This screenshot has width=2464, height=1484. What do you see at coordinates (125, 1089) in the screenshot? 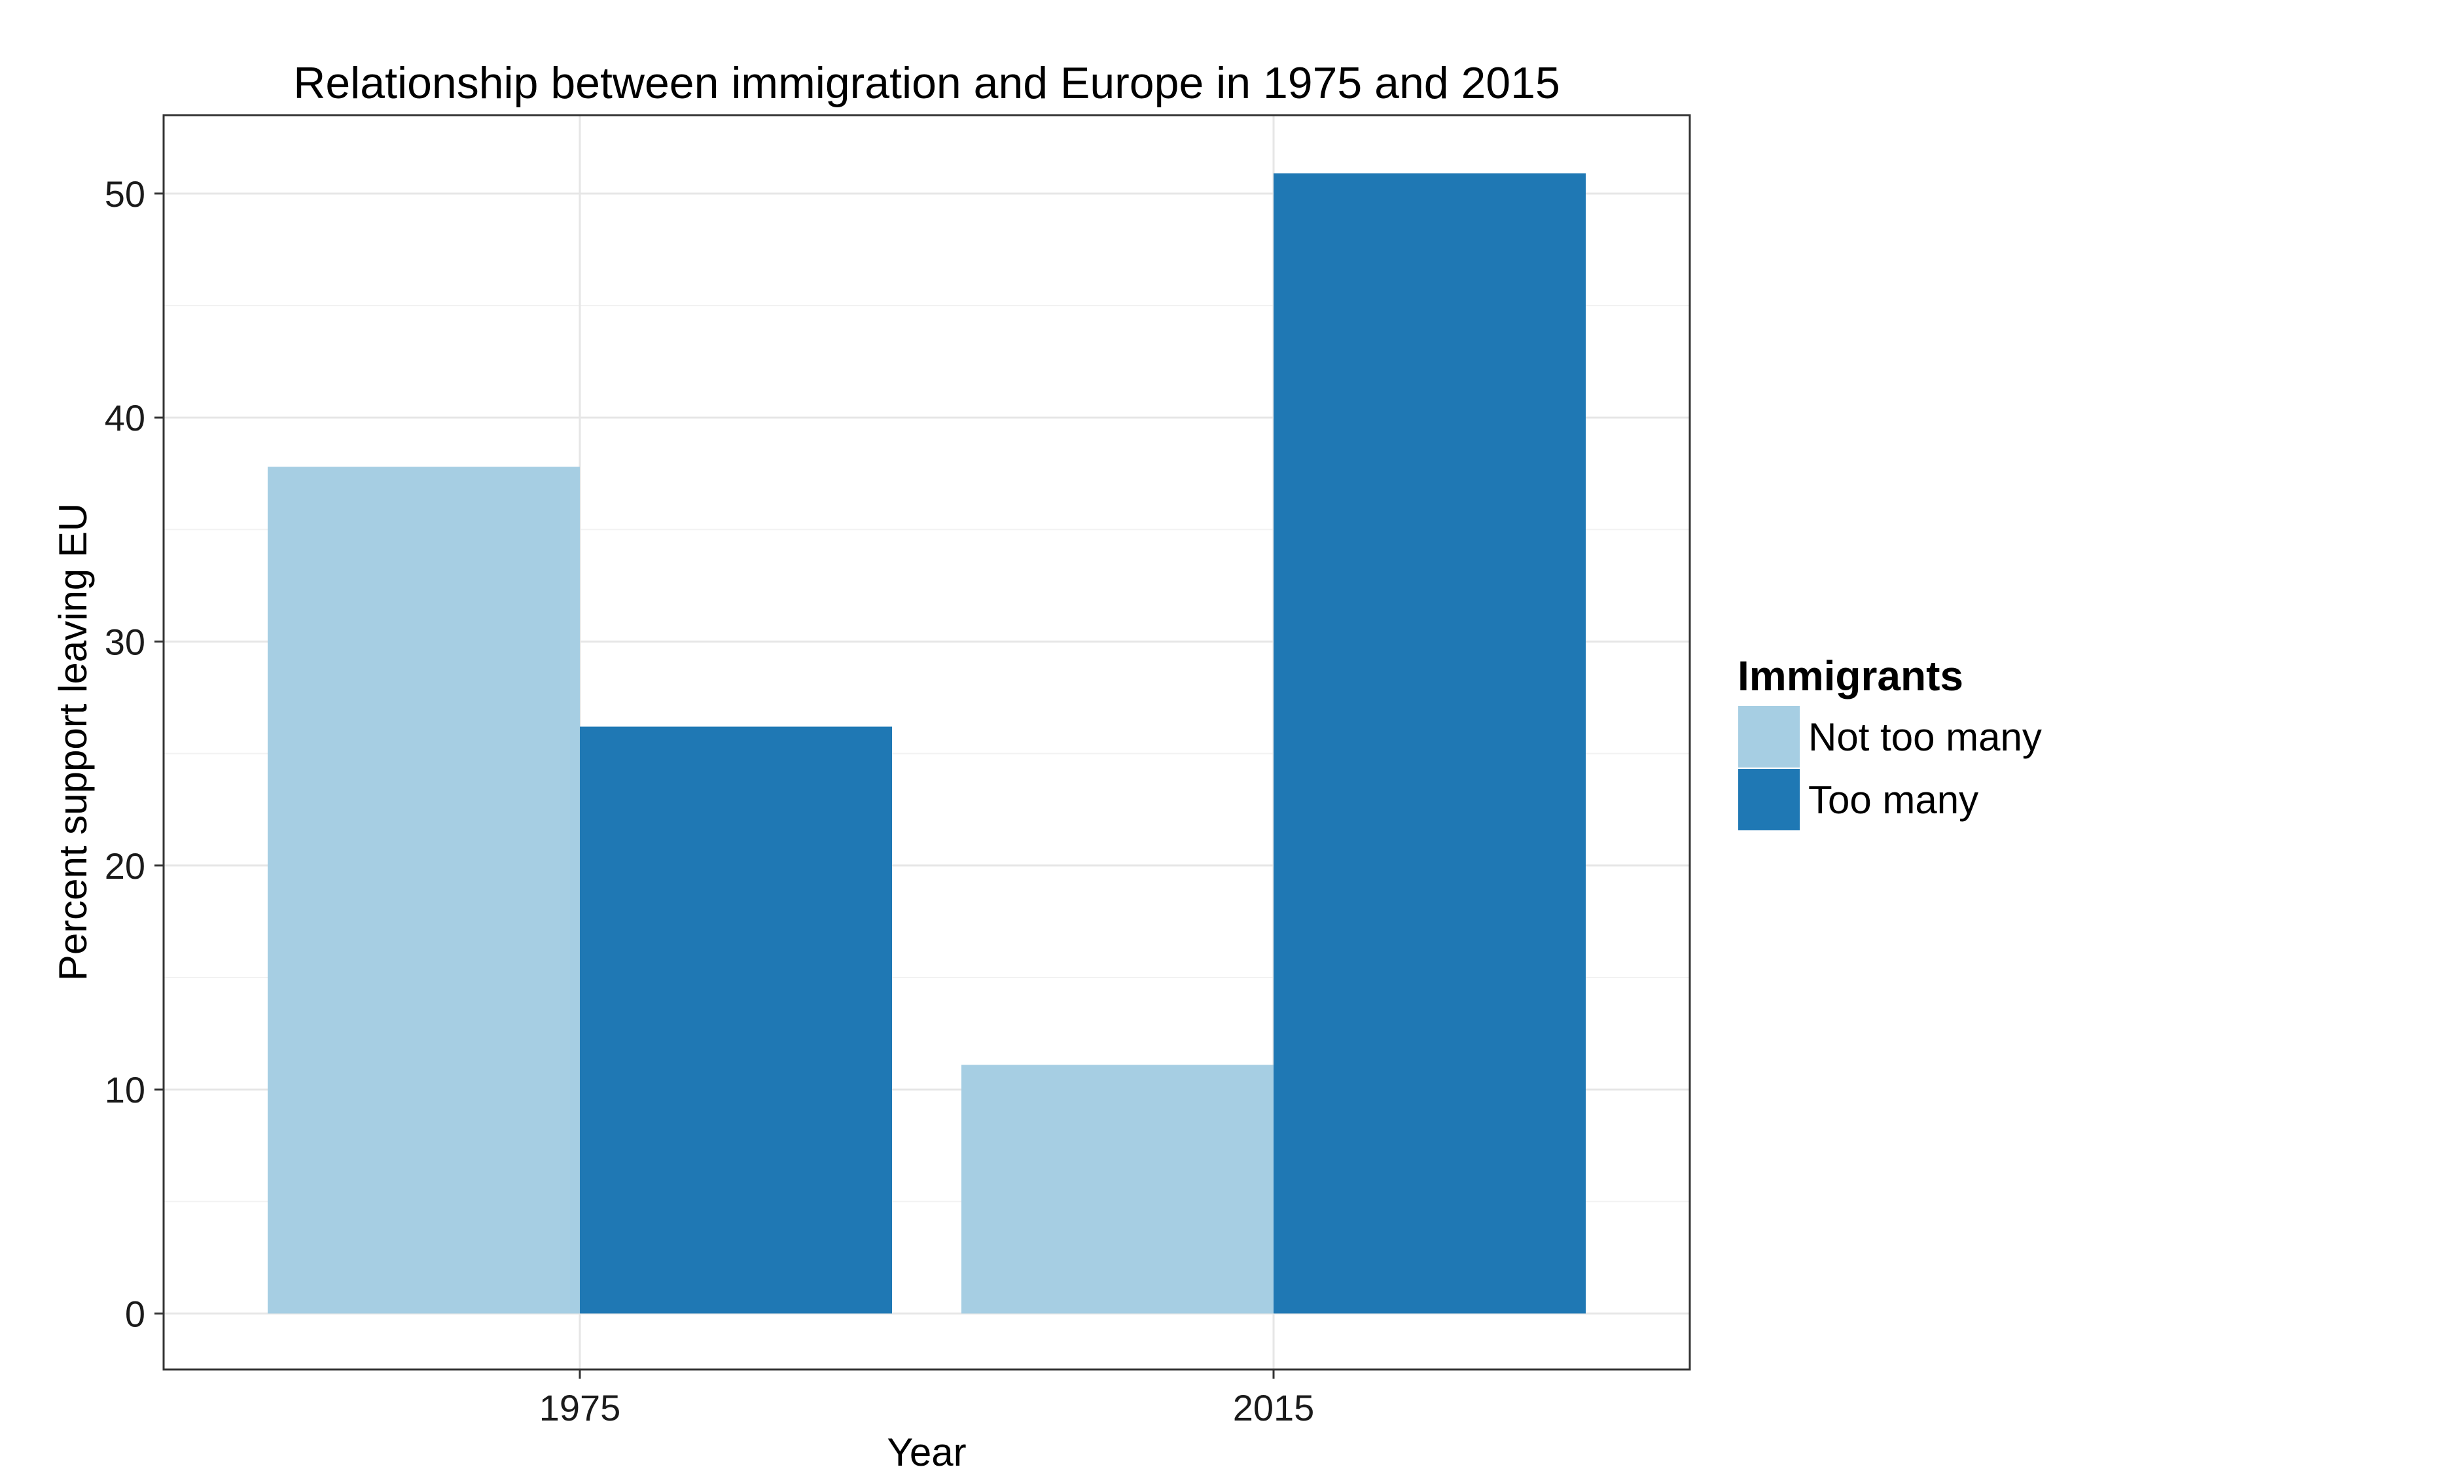
I see `y-tick-label: 10` at bounding box center [125, 1089].